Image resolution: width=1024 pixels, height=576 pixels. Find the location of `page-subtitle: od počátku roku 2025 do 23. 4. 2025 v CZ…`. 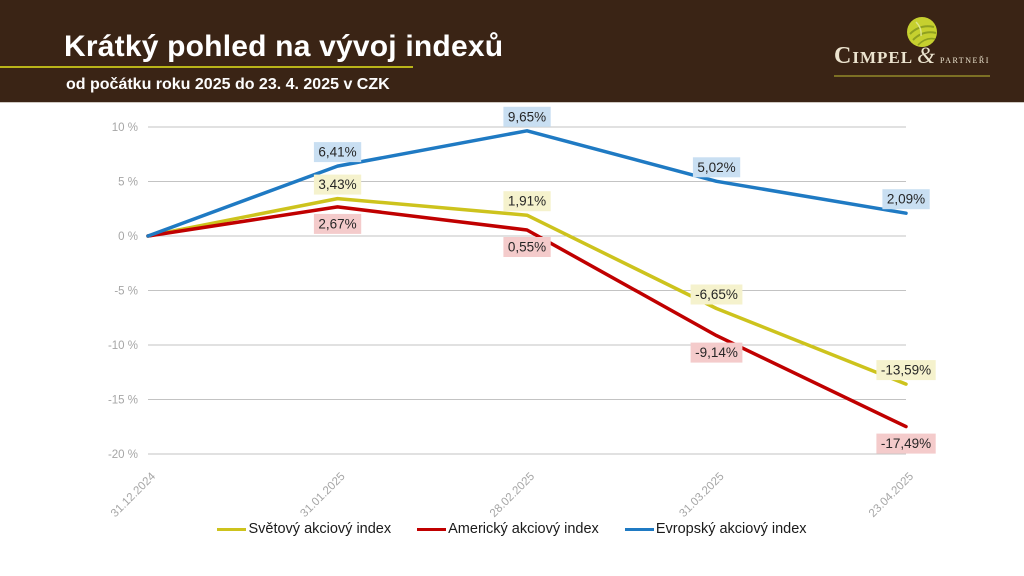

page-subtitle: od počátku roku 2025 do 23. 4. 2025 v CZ… is located at coordinates (228, 84).